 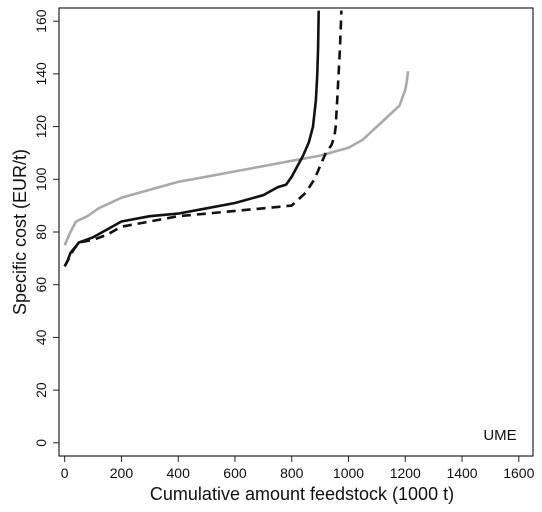 I want to click on x-axis: 0 200 400 600 800 1000 1200 1400 1600, so click(x=298, y=468).